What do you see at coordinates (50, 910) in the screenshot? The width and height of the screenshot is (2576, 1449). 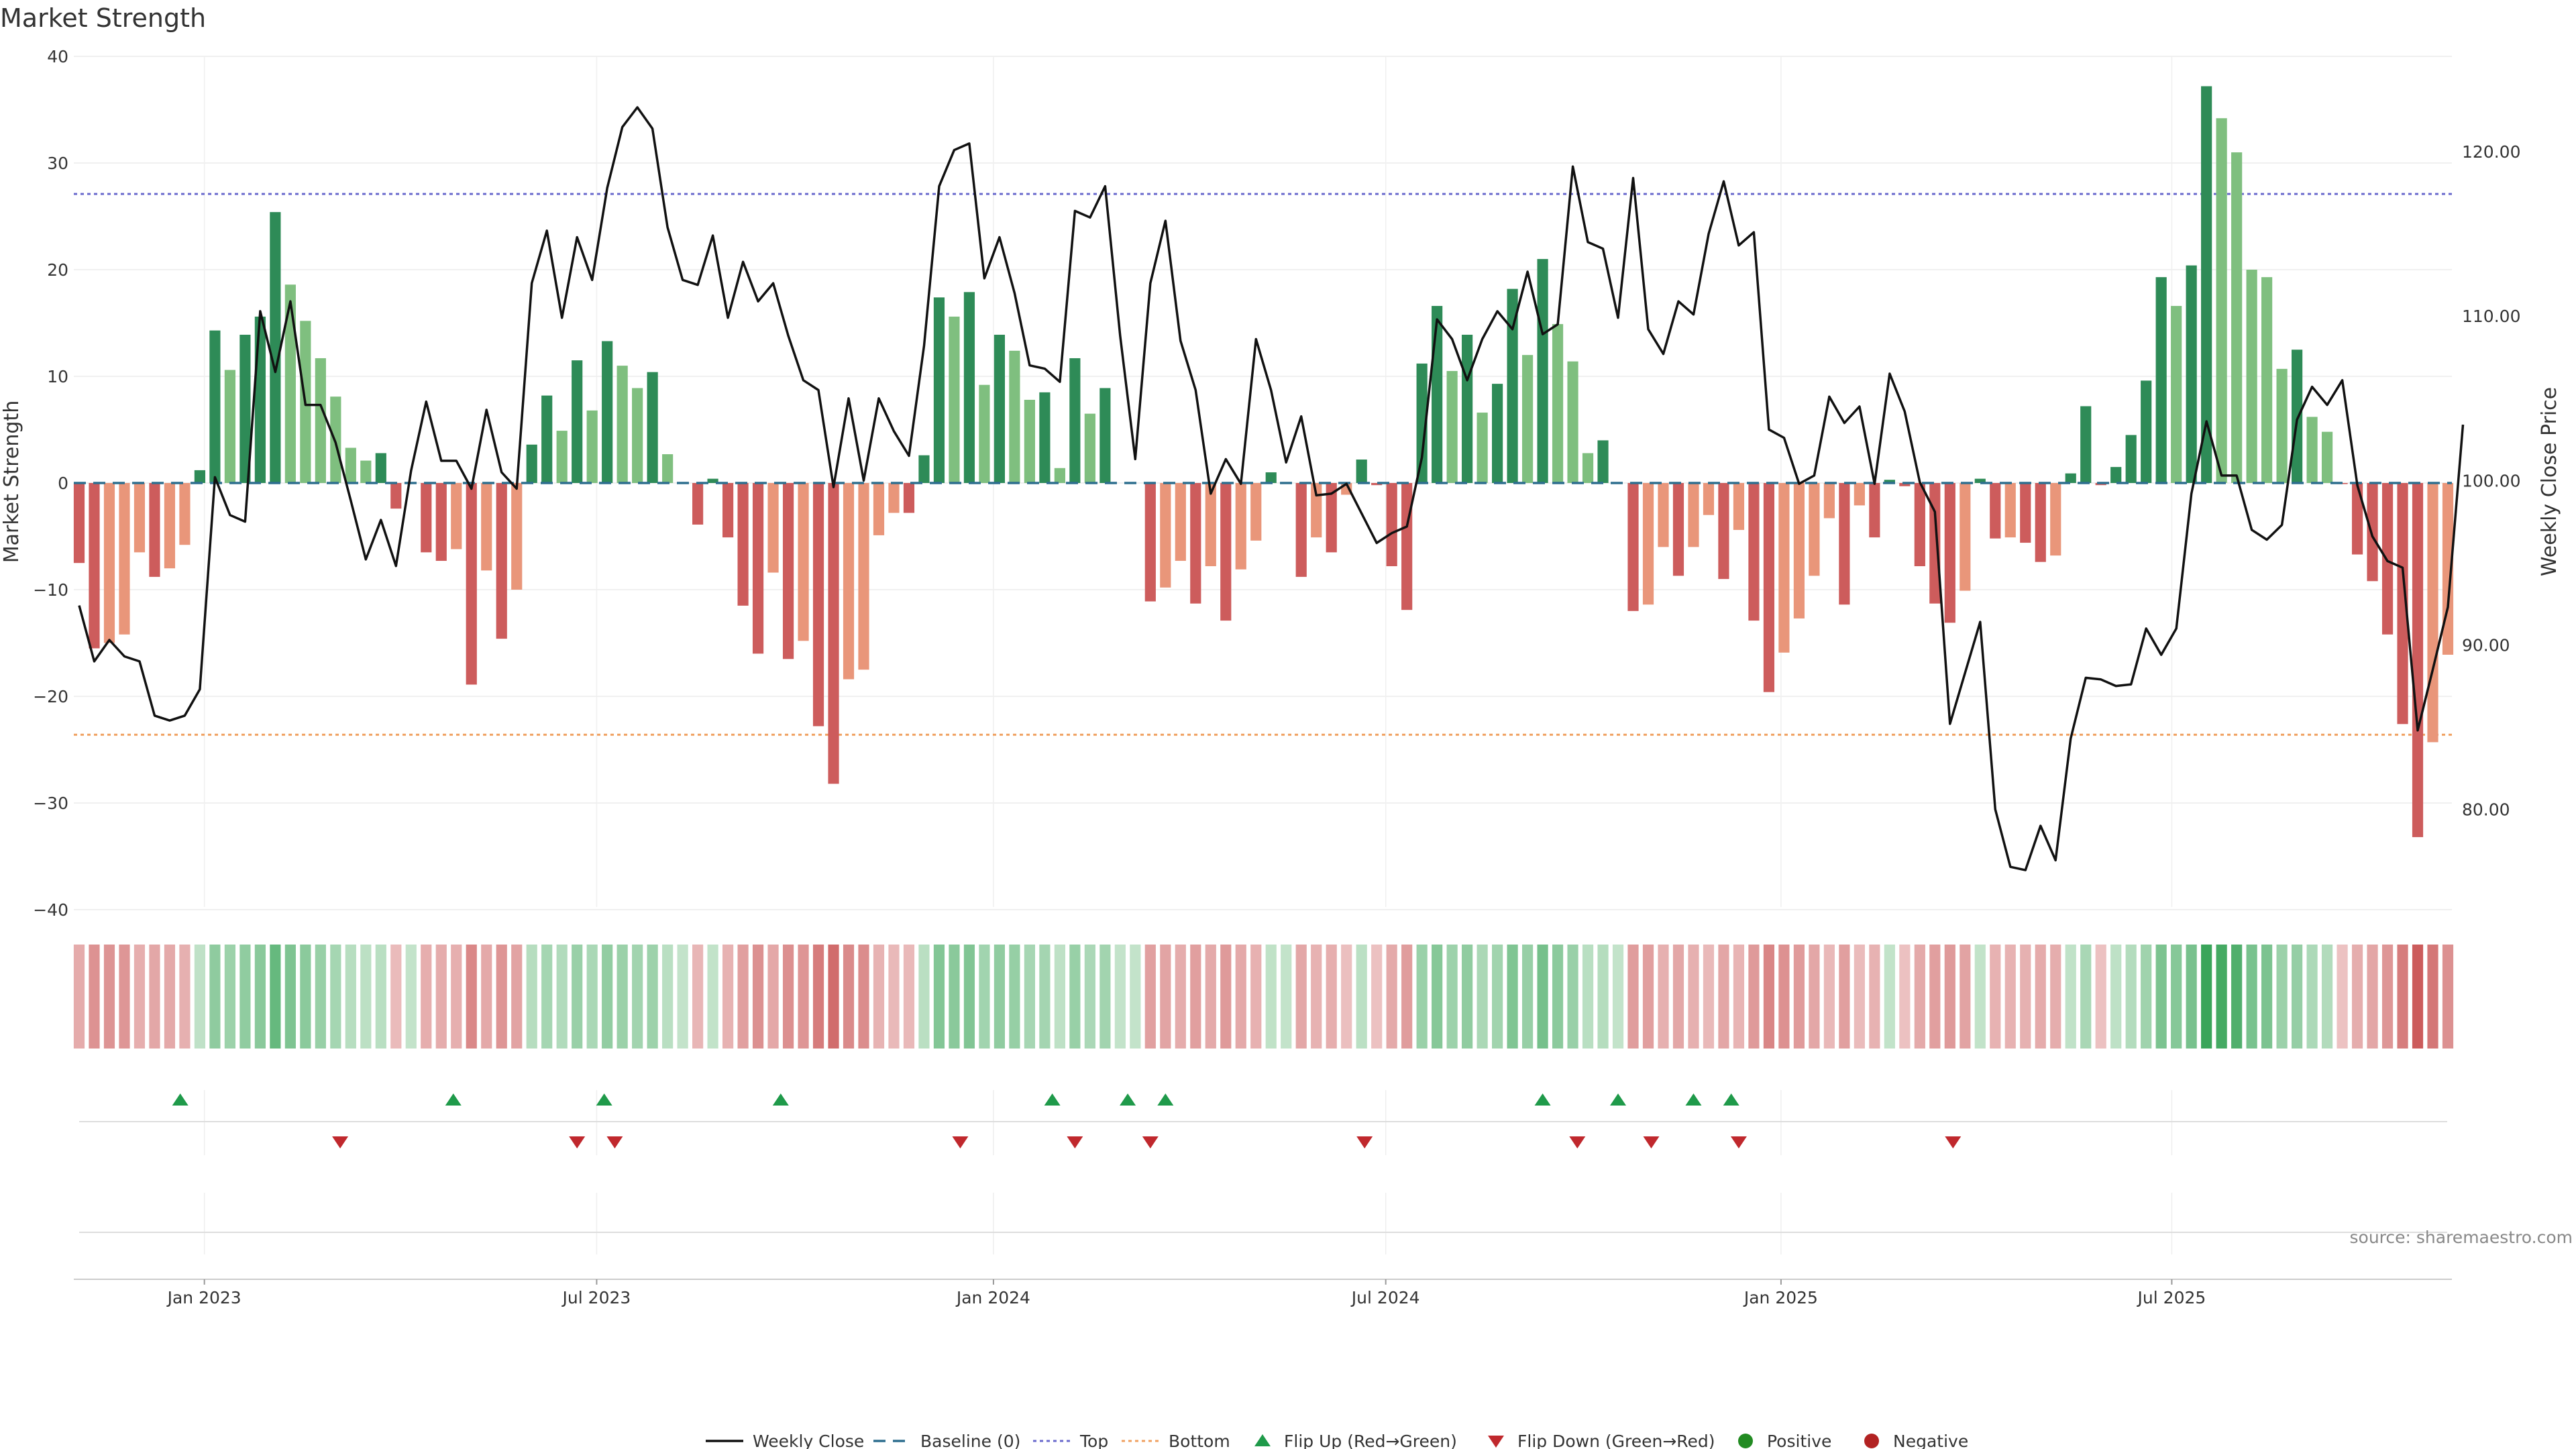 I see `y-tick-label: −40` at bounding box center [50, 910].